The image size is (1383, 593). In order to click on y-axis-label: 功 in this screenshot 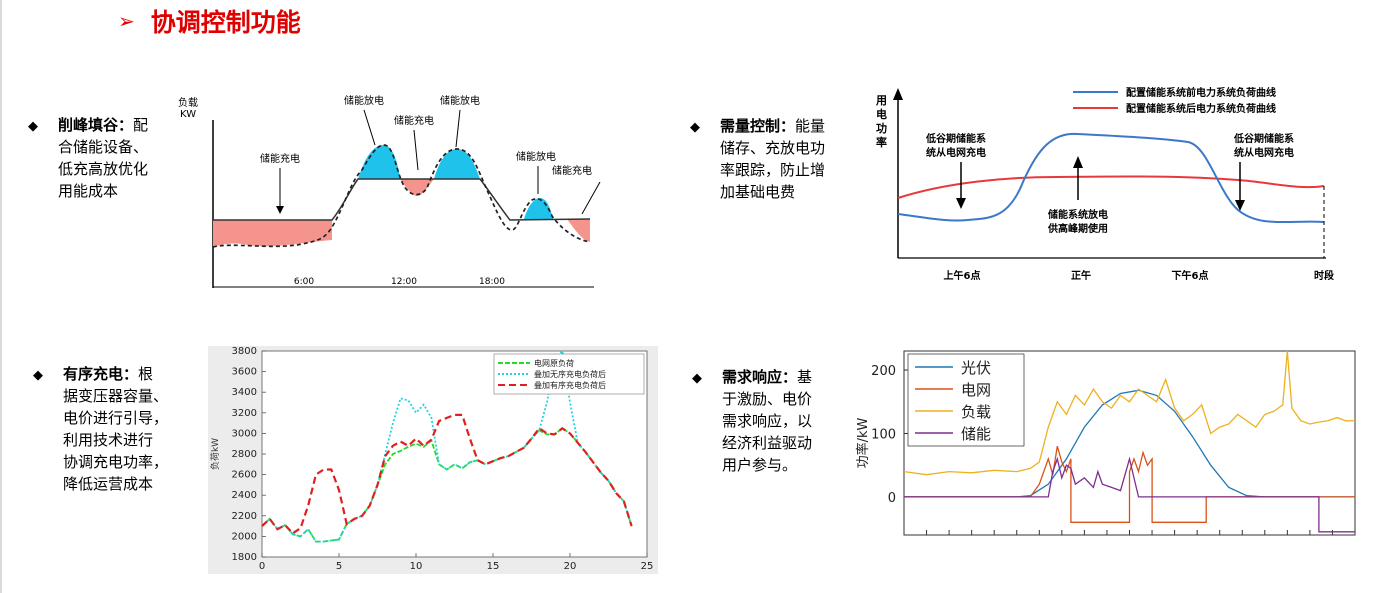, I will do `click(881, 128)`.